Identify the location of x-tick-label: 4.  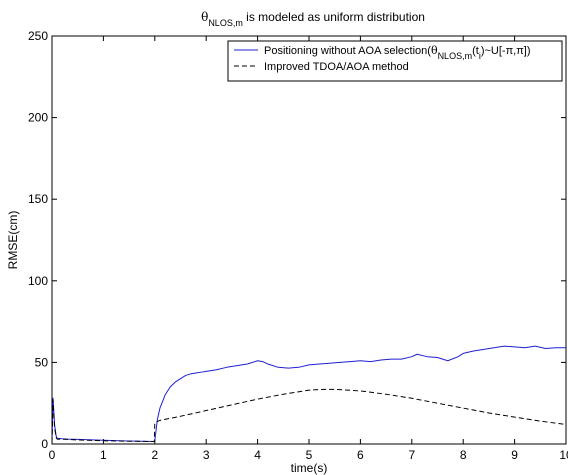
(257, 455).